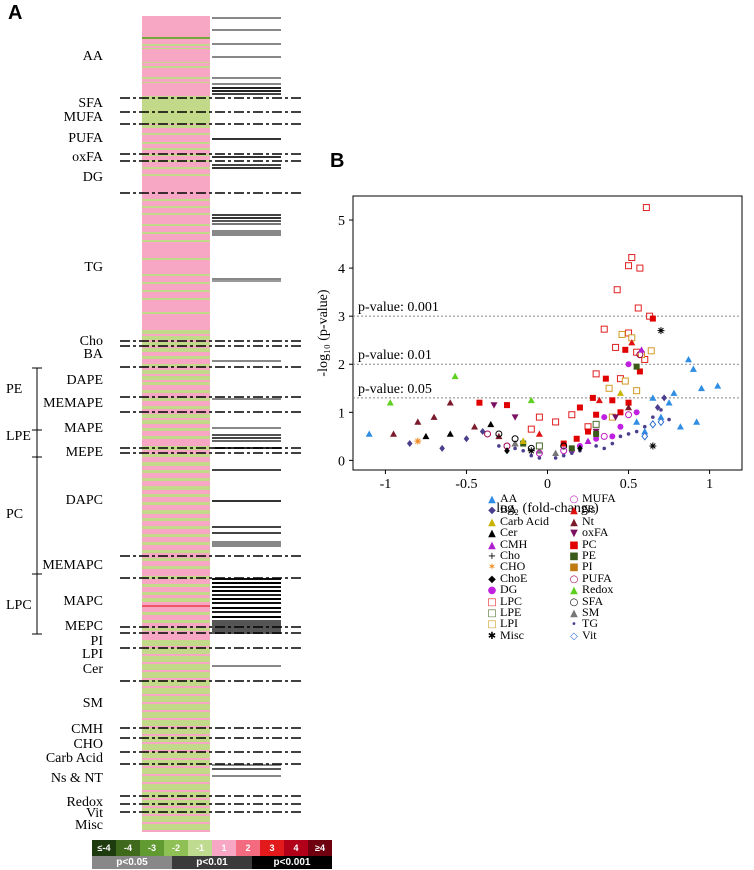 The image size is (754, 870). I want to click on legend-item: ▲ Redox, so click(590, 590).